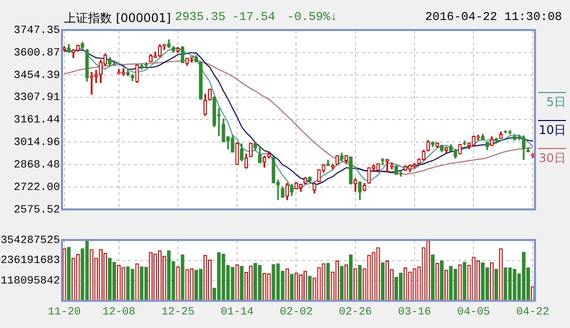 The image size is (570, 328). What do you see at coordinates (414, 312) in the screenshot?
I see `x-tick-label: 03-16` at bounding box center [414, 312].